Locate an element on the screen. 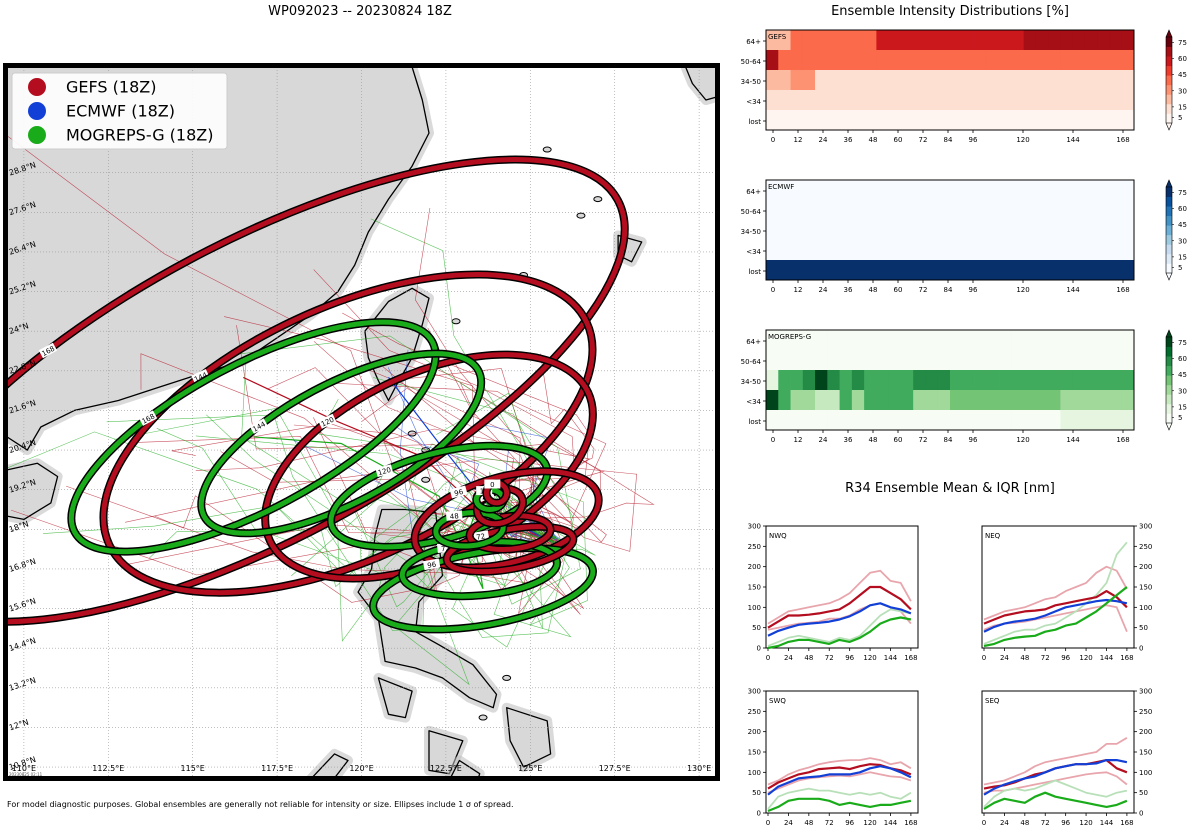 This screenshot has width=1200, height=840. x-tick-label: 48 is located at coordinates (808, 823).